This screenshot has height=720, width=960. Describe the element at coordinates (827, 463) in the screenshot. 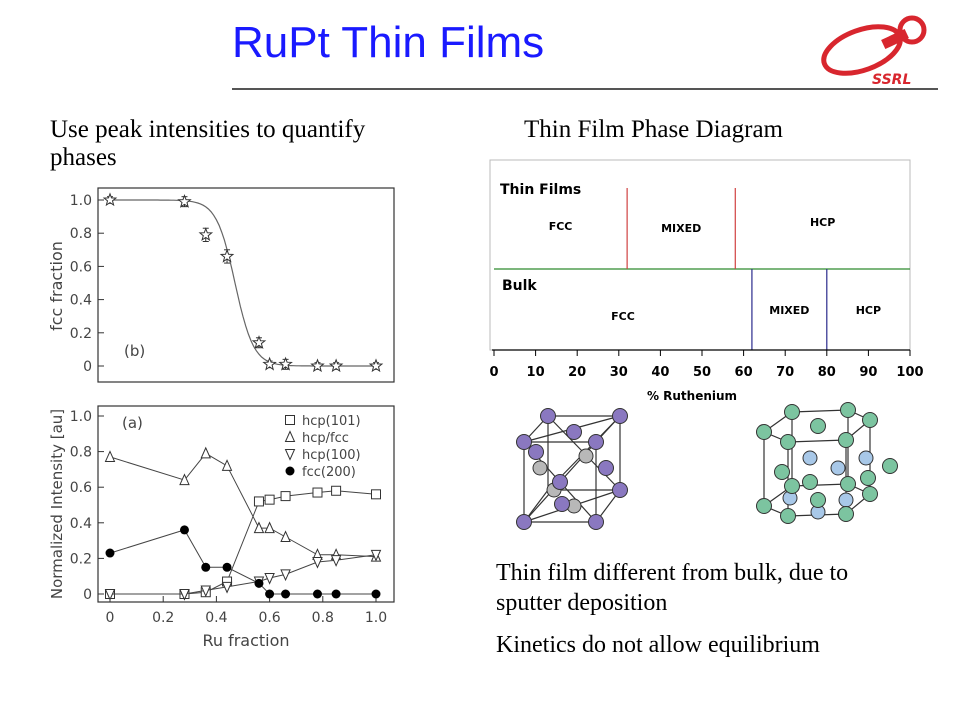

I see `hcp-unit-cell-illustration` at that location.